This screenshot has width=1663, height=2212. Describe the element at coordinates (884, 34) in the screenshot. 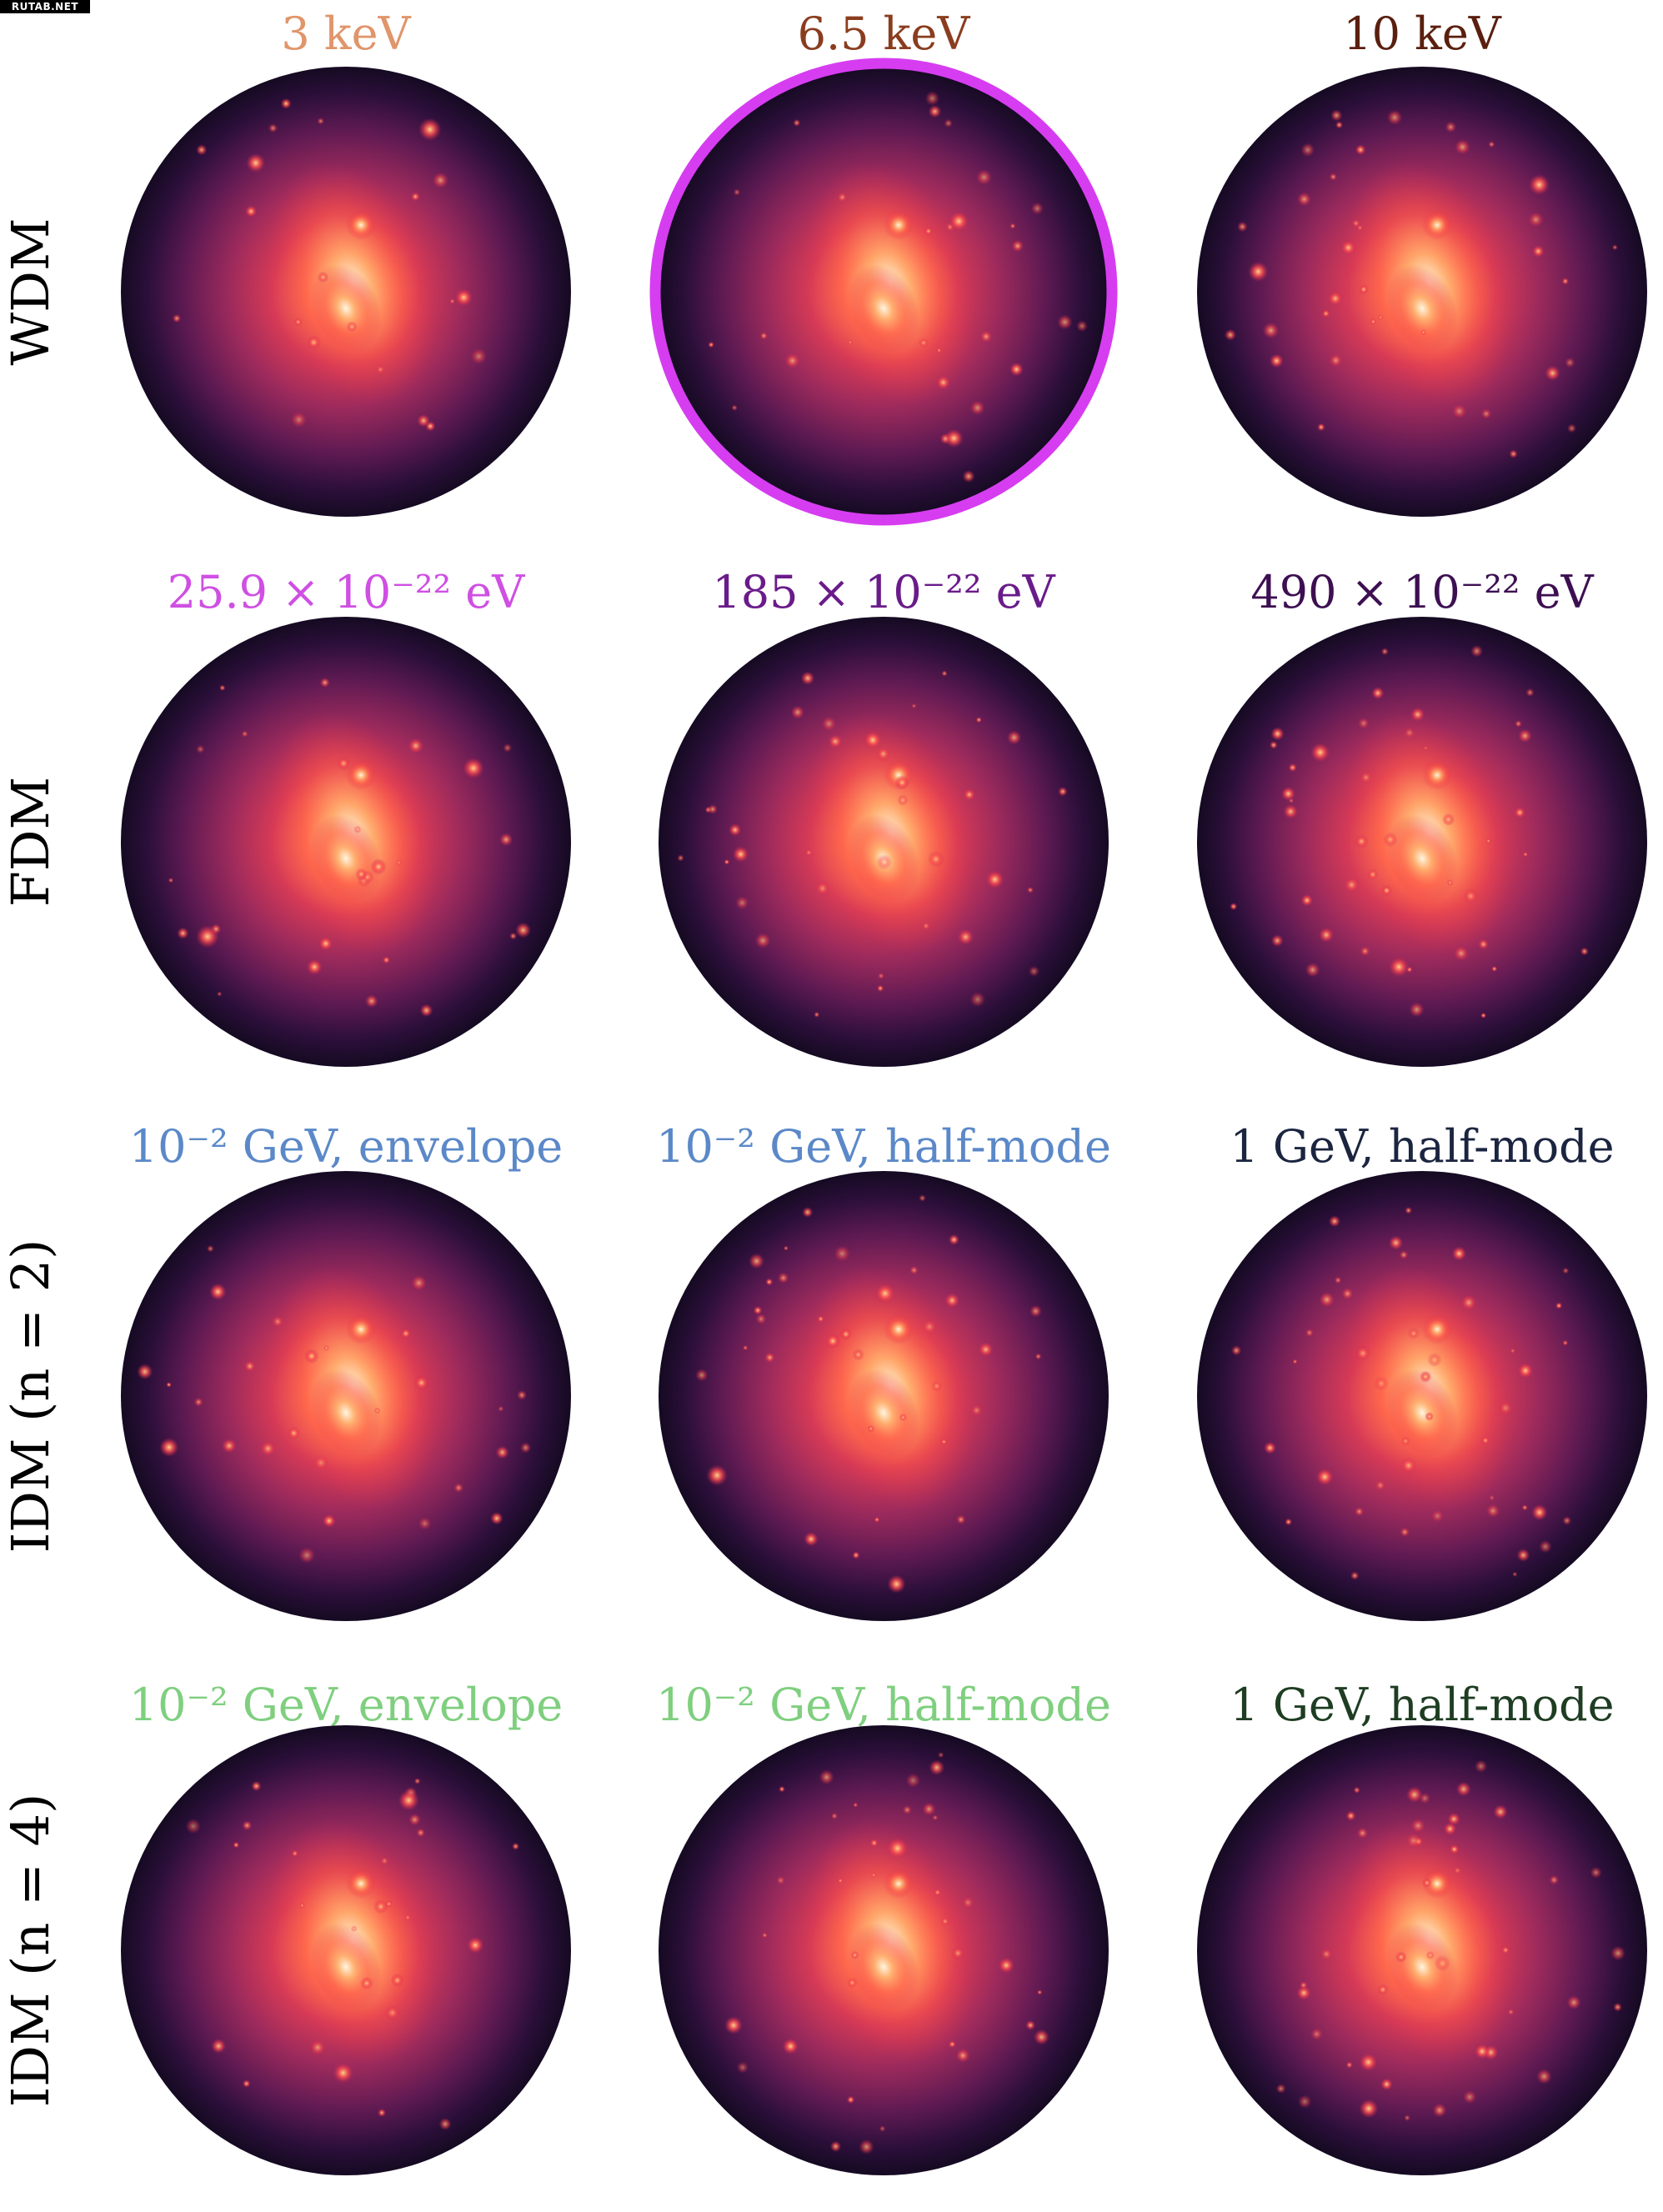

I see `panel-label: 6.5 keV` at that location.